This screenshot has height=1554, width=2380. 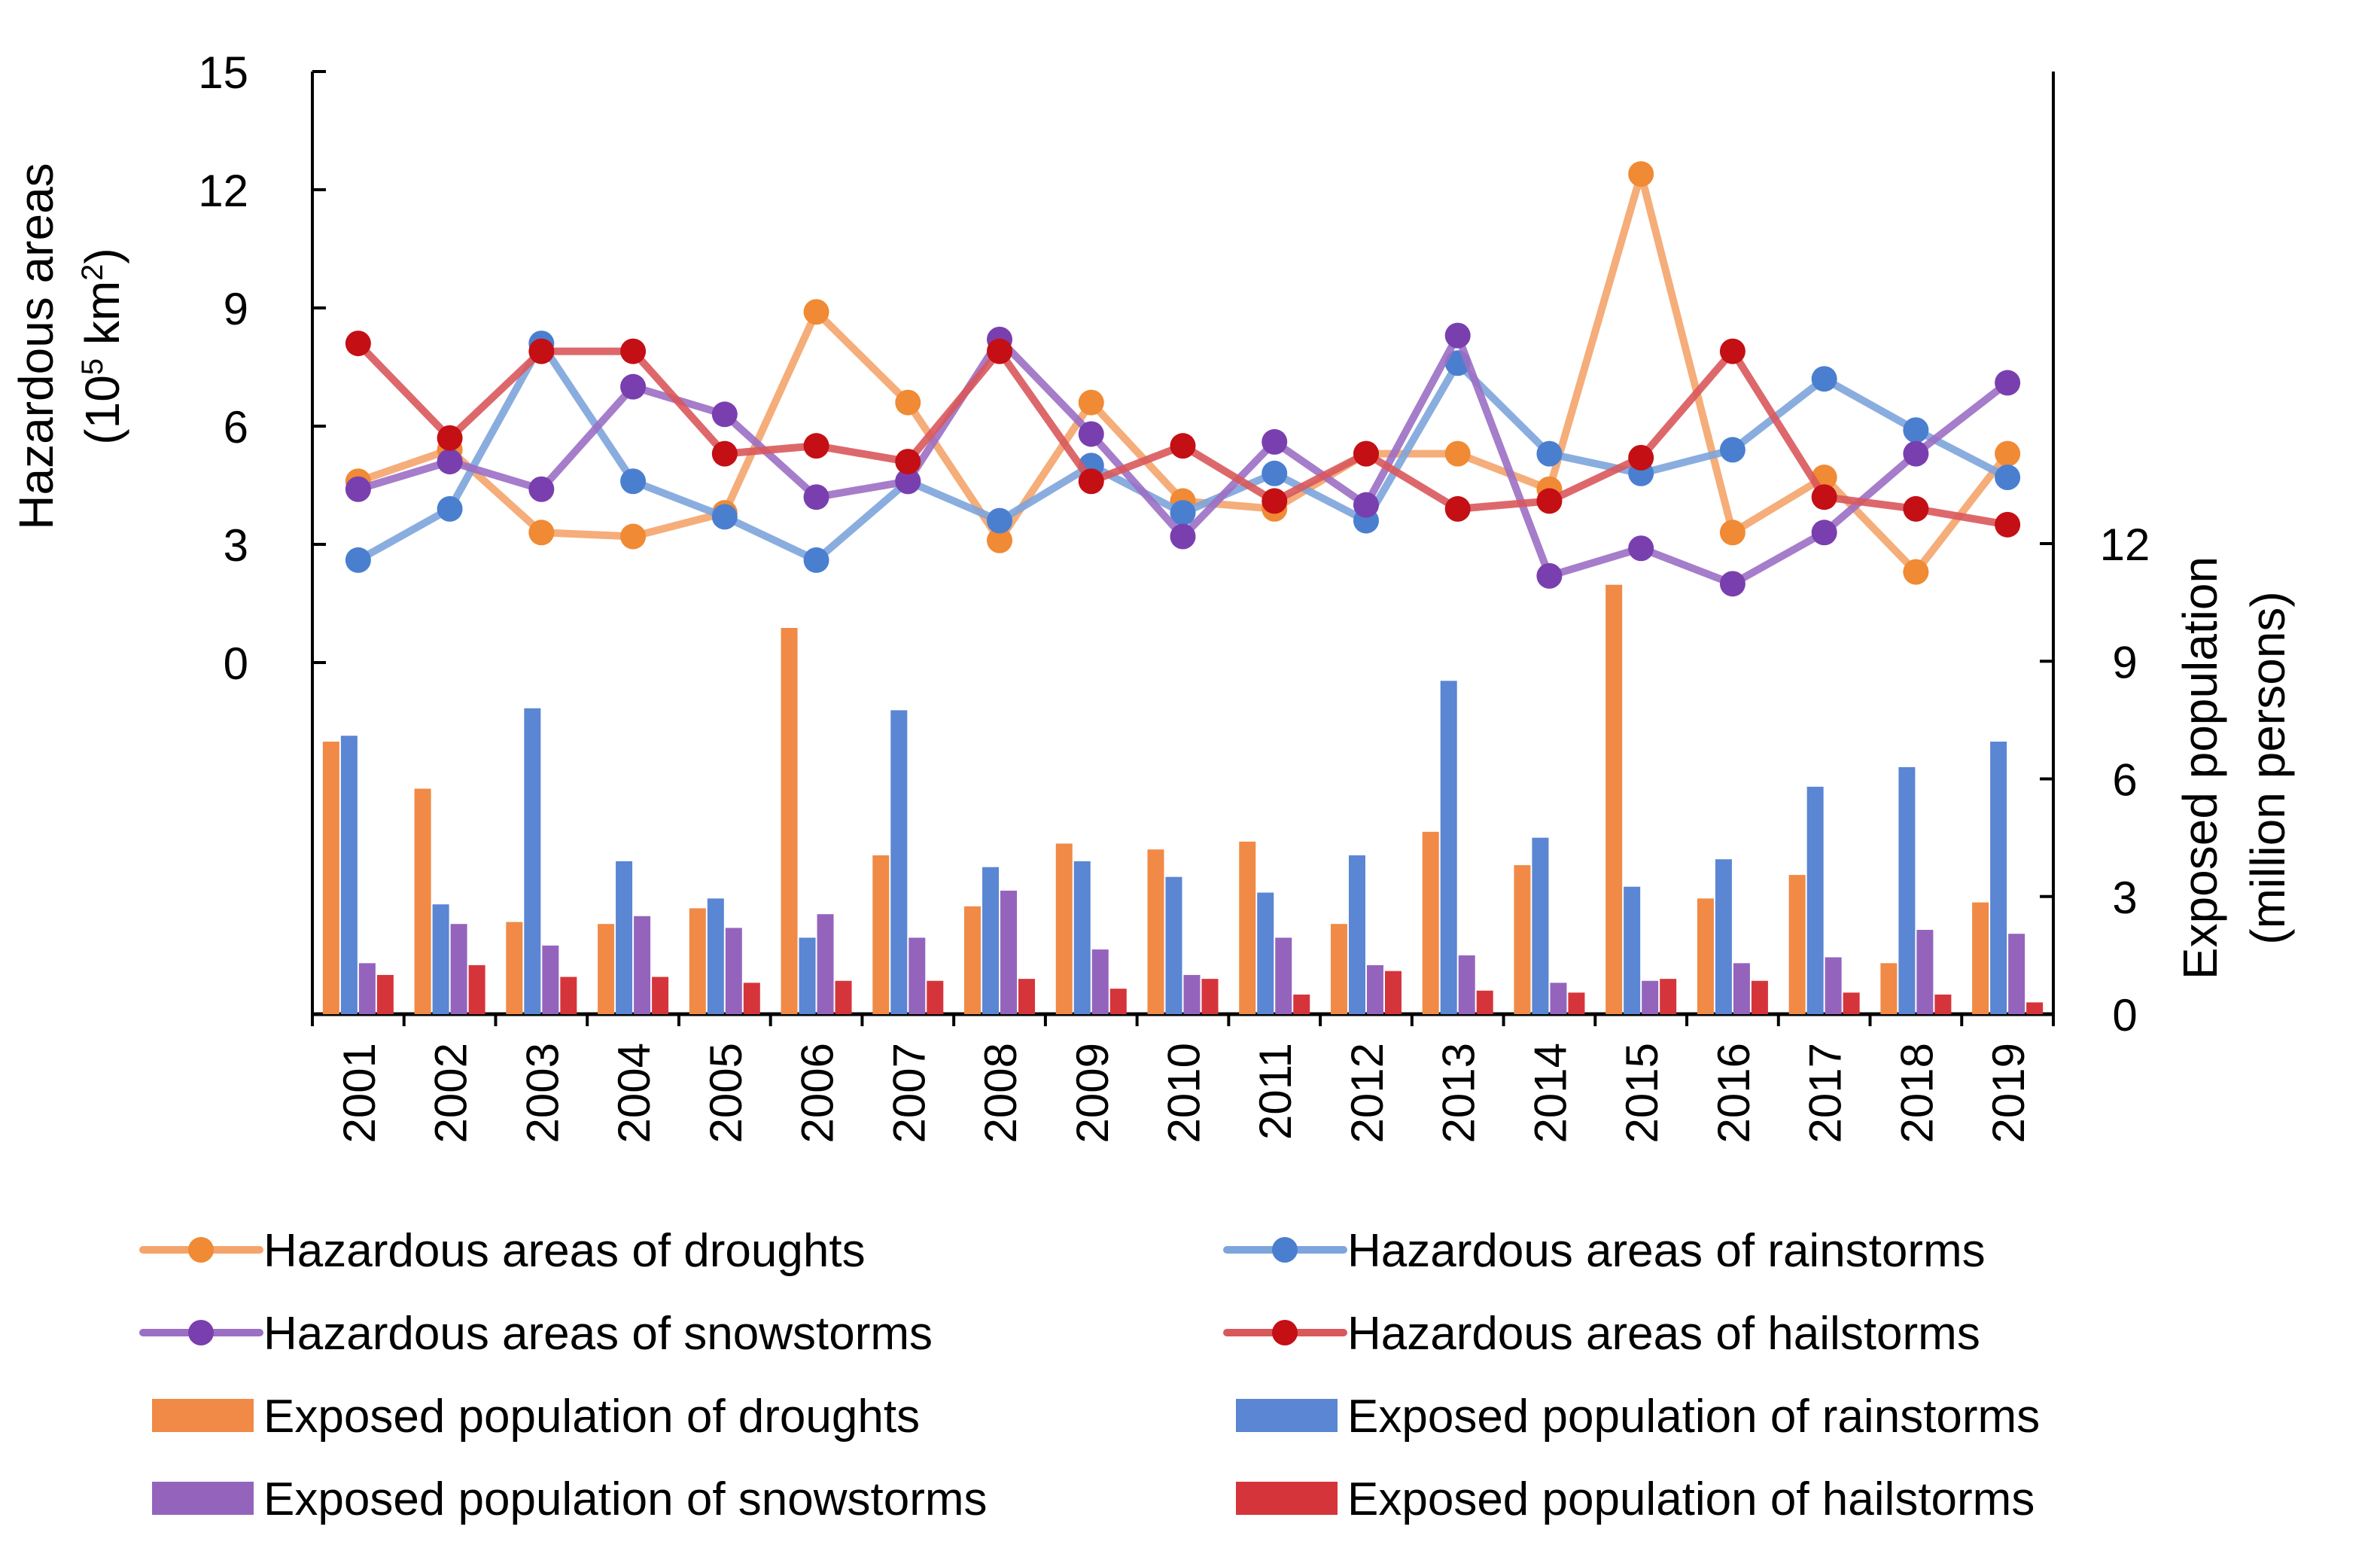 I want to click on legend-label: Exposed population of droughts, so click(x=591, y=1417).